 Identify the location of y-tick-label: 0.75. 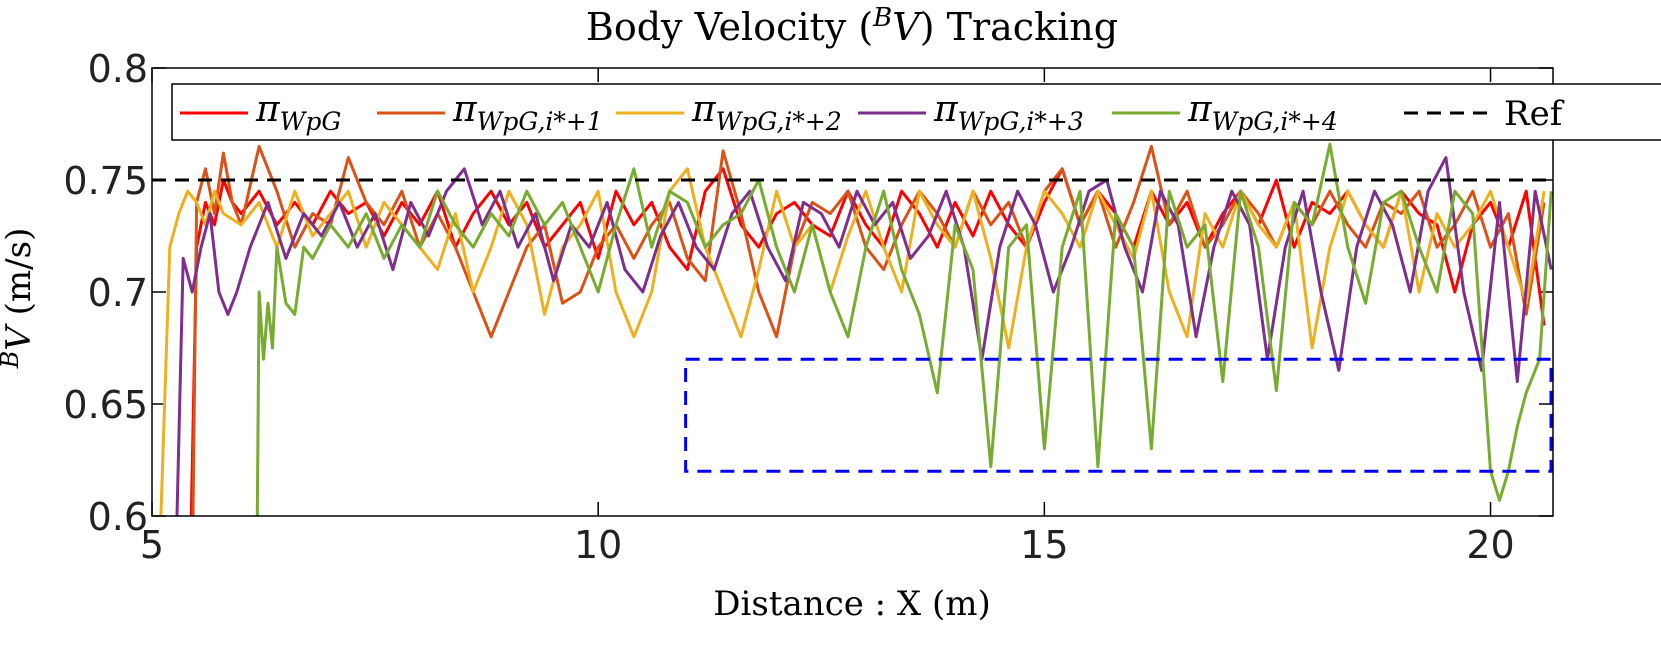
(105, 181).